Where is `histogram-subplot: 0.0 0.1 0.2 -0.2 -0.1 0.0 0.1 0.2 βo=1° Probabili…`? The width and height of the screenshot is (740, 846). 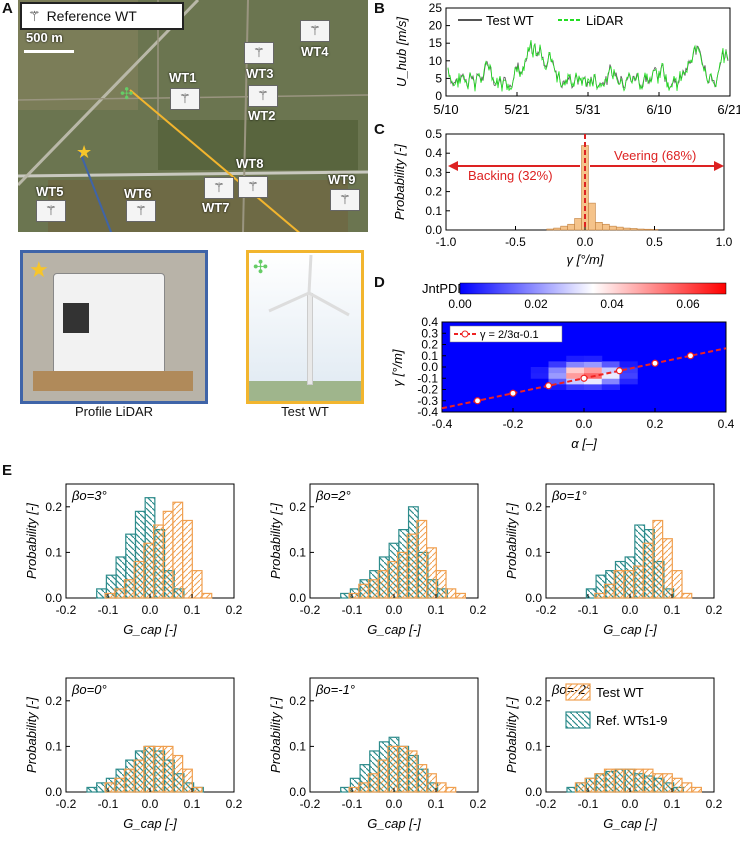 histogram-subplot: 0.0 0.1 0.2 -0.2 -0.1 0.0 0.1 0.2 βo=1° Probabili… is located at coordinates (613, 560).